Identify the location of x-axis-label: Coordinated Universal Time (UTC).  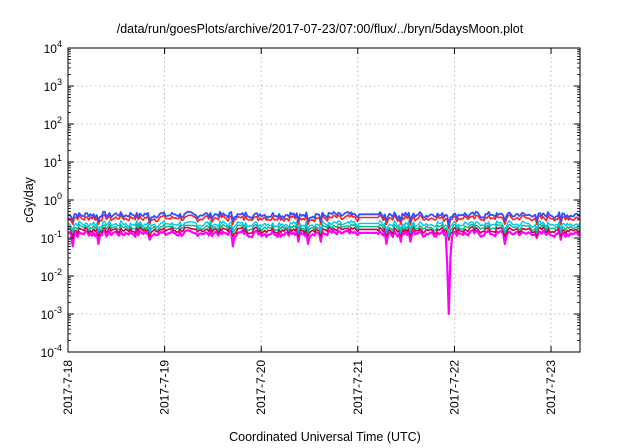
(325, 437).